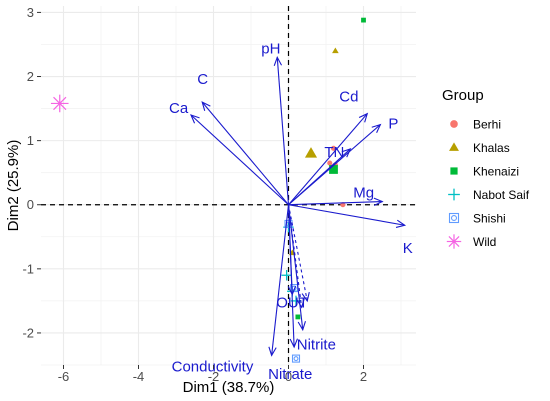 The width and height of the screenshot is (550, 401). What do you see at coordinates (279, 280) in the screenshot?
I see `vector-conductivity` at bounding box center [279, 280].